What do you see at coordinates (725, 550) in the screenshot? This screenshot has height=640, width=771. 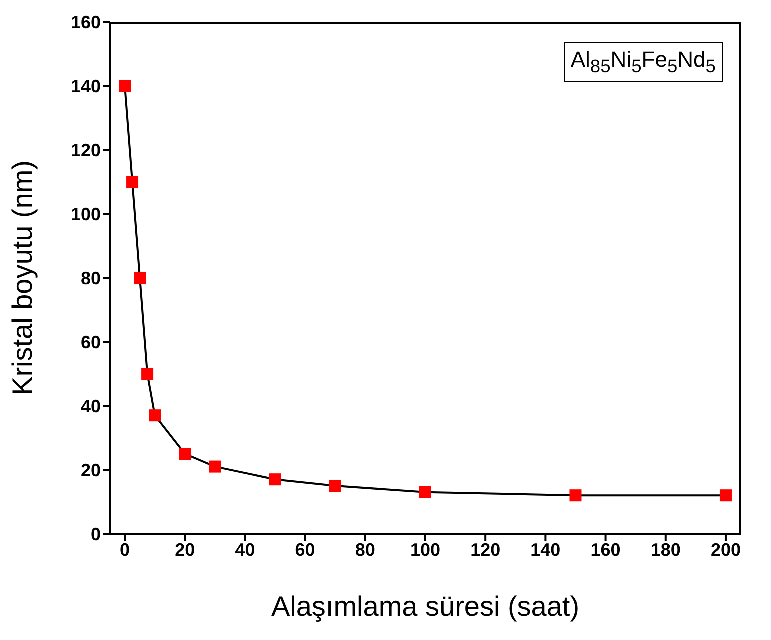 I see `x-tick-label: 200` at bounding box center [725, 550].